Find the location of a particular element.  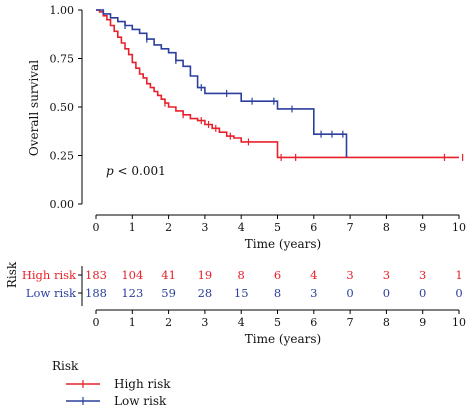

risk-count-high: 19 is located at coordinates (205, 275).